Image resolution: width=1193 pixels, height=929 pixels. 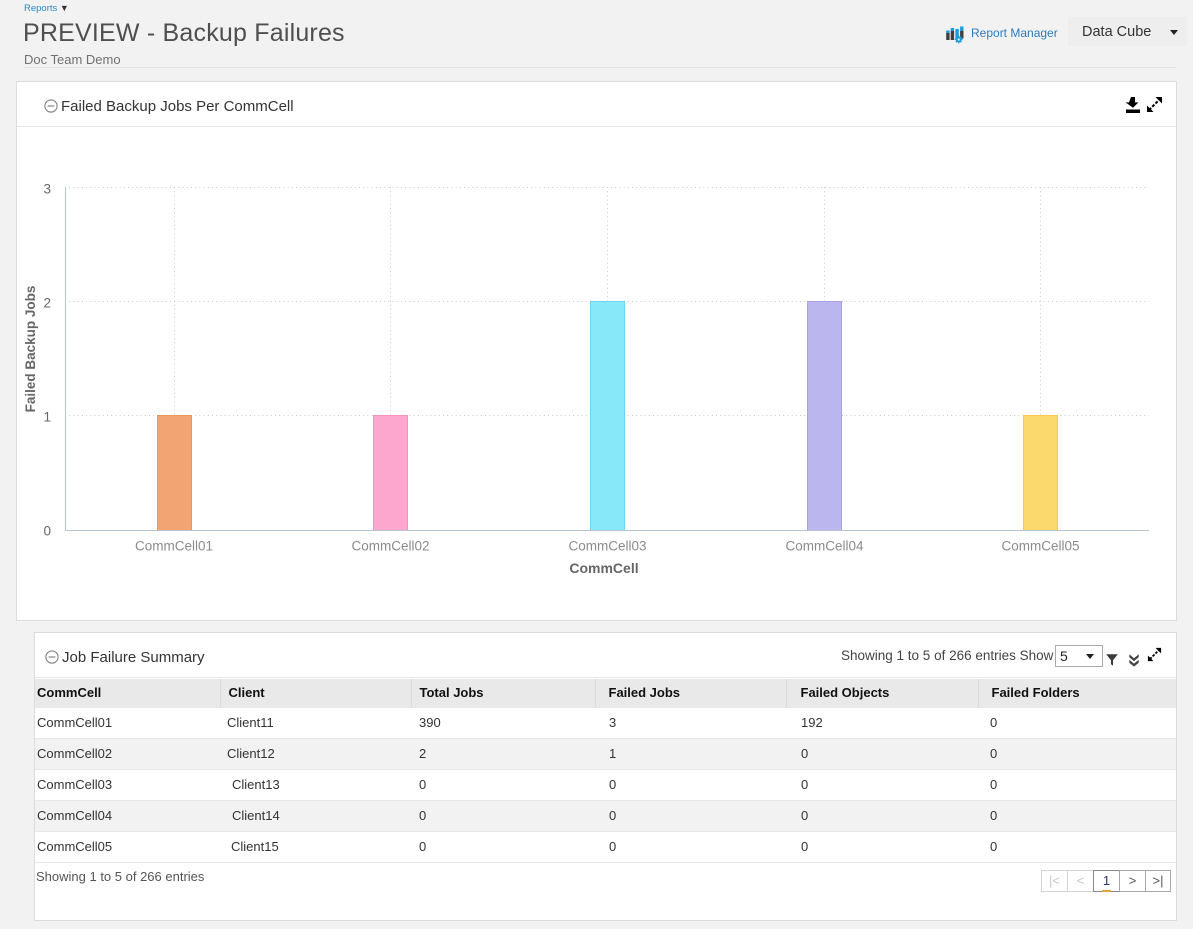 What do you see at coordinates (390, 546) in the screenshot?
I see `svg-text: CommCell02` at bounding box center [390, 546].